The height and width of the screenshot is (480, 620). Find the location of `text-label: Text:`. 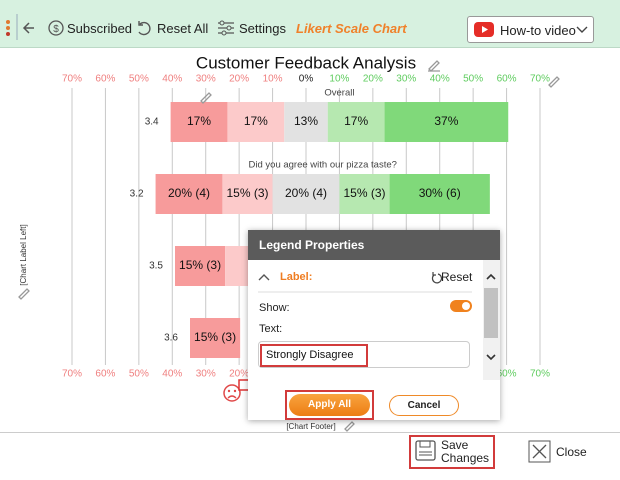

text-label: Text: is located at coordinates (271, 329).